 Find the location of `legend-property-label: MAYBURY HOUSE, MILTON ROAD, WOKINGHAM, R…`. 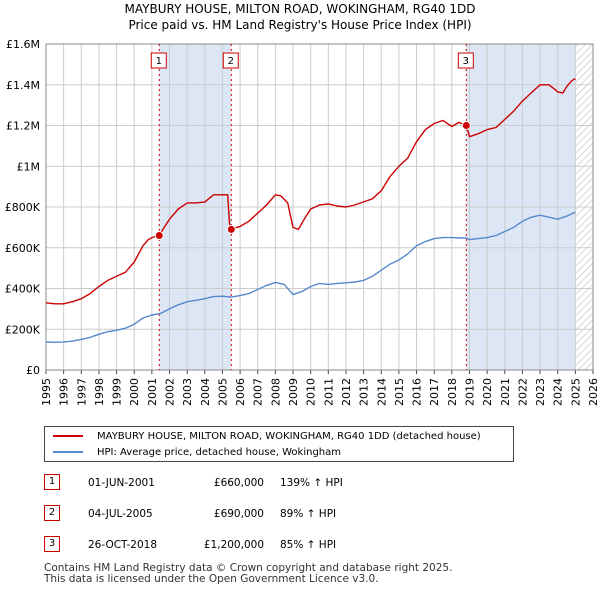

legend-property-label: MAYBURY HOUSE, MILTON ROAD, WOKINGHAM, R… is located at coordinates (289, 436).